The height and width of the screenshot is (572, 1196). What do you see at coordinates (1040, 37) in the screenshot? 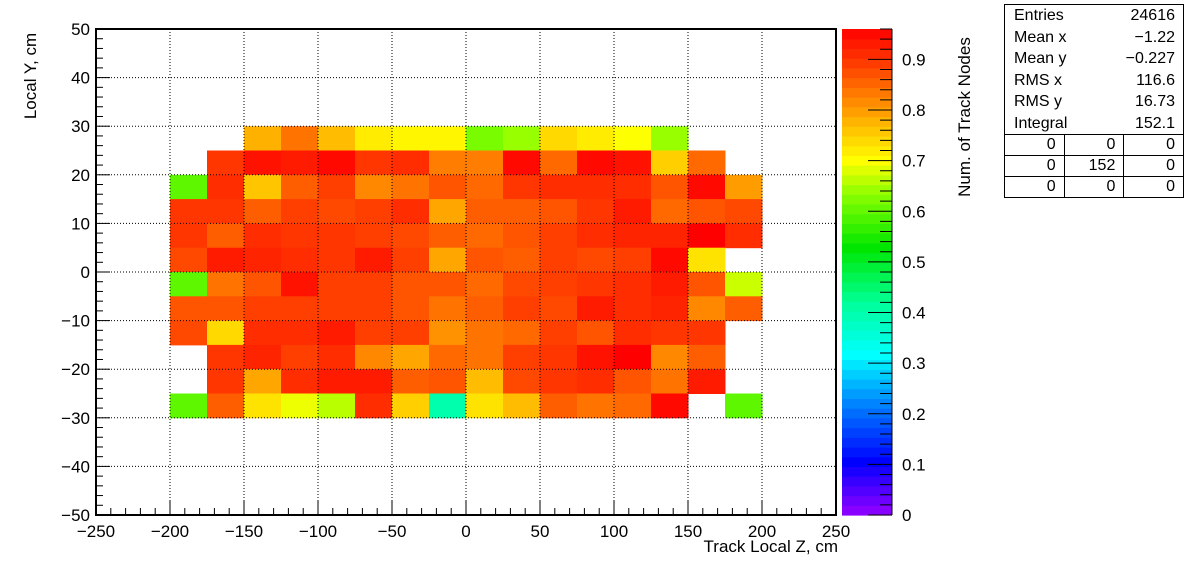
I see `stat-label: Mean x` at bounding box center [1040, 37].